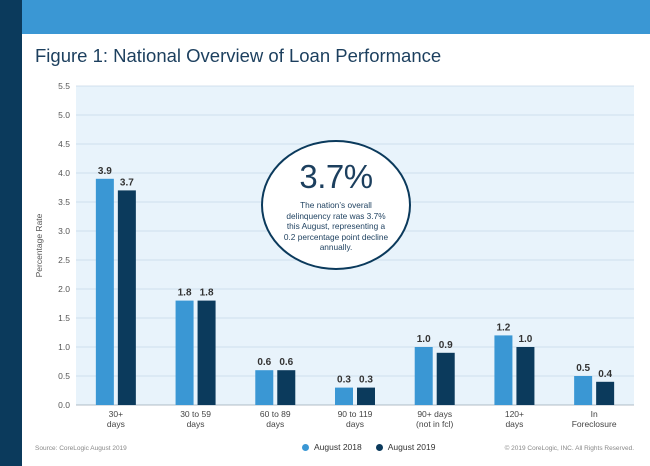 The width and height of the screenshot is (650, 466). Describe the element at coordinates (64, 405) in the screenshot. I see `y-tick-label: 0.0` at that location.